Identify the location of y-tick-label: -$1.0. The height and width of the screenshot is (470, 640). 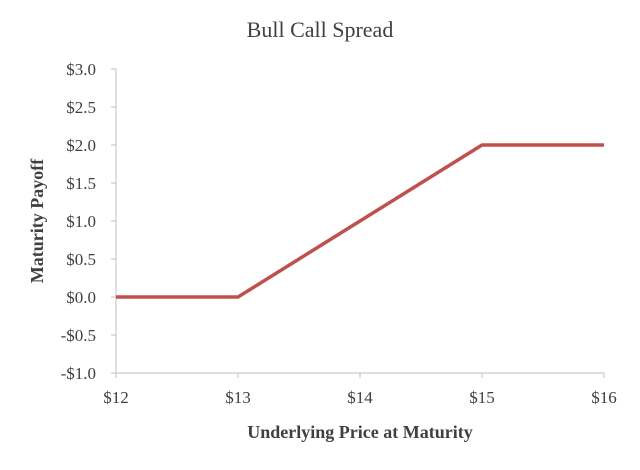
(78, 373).